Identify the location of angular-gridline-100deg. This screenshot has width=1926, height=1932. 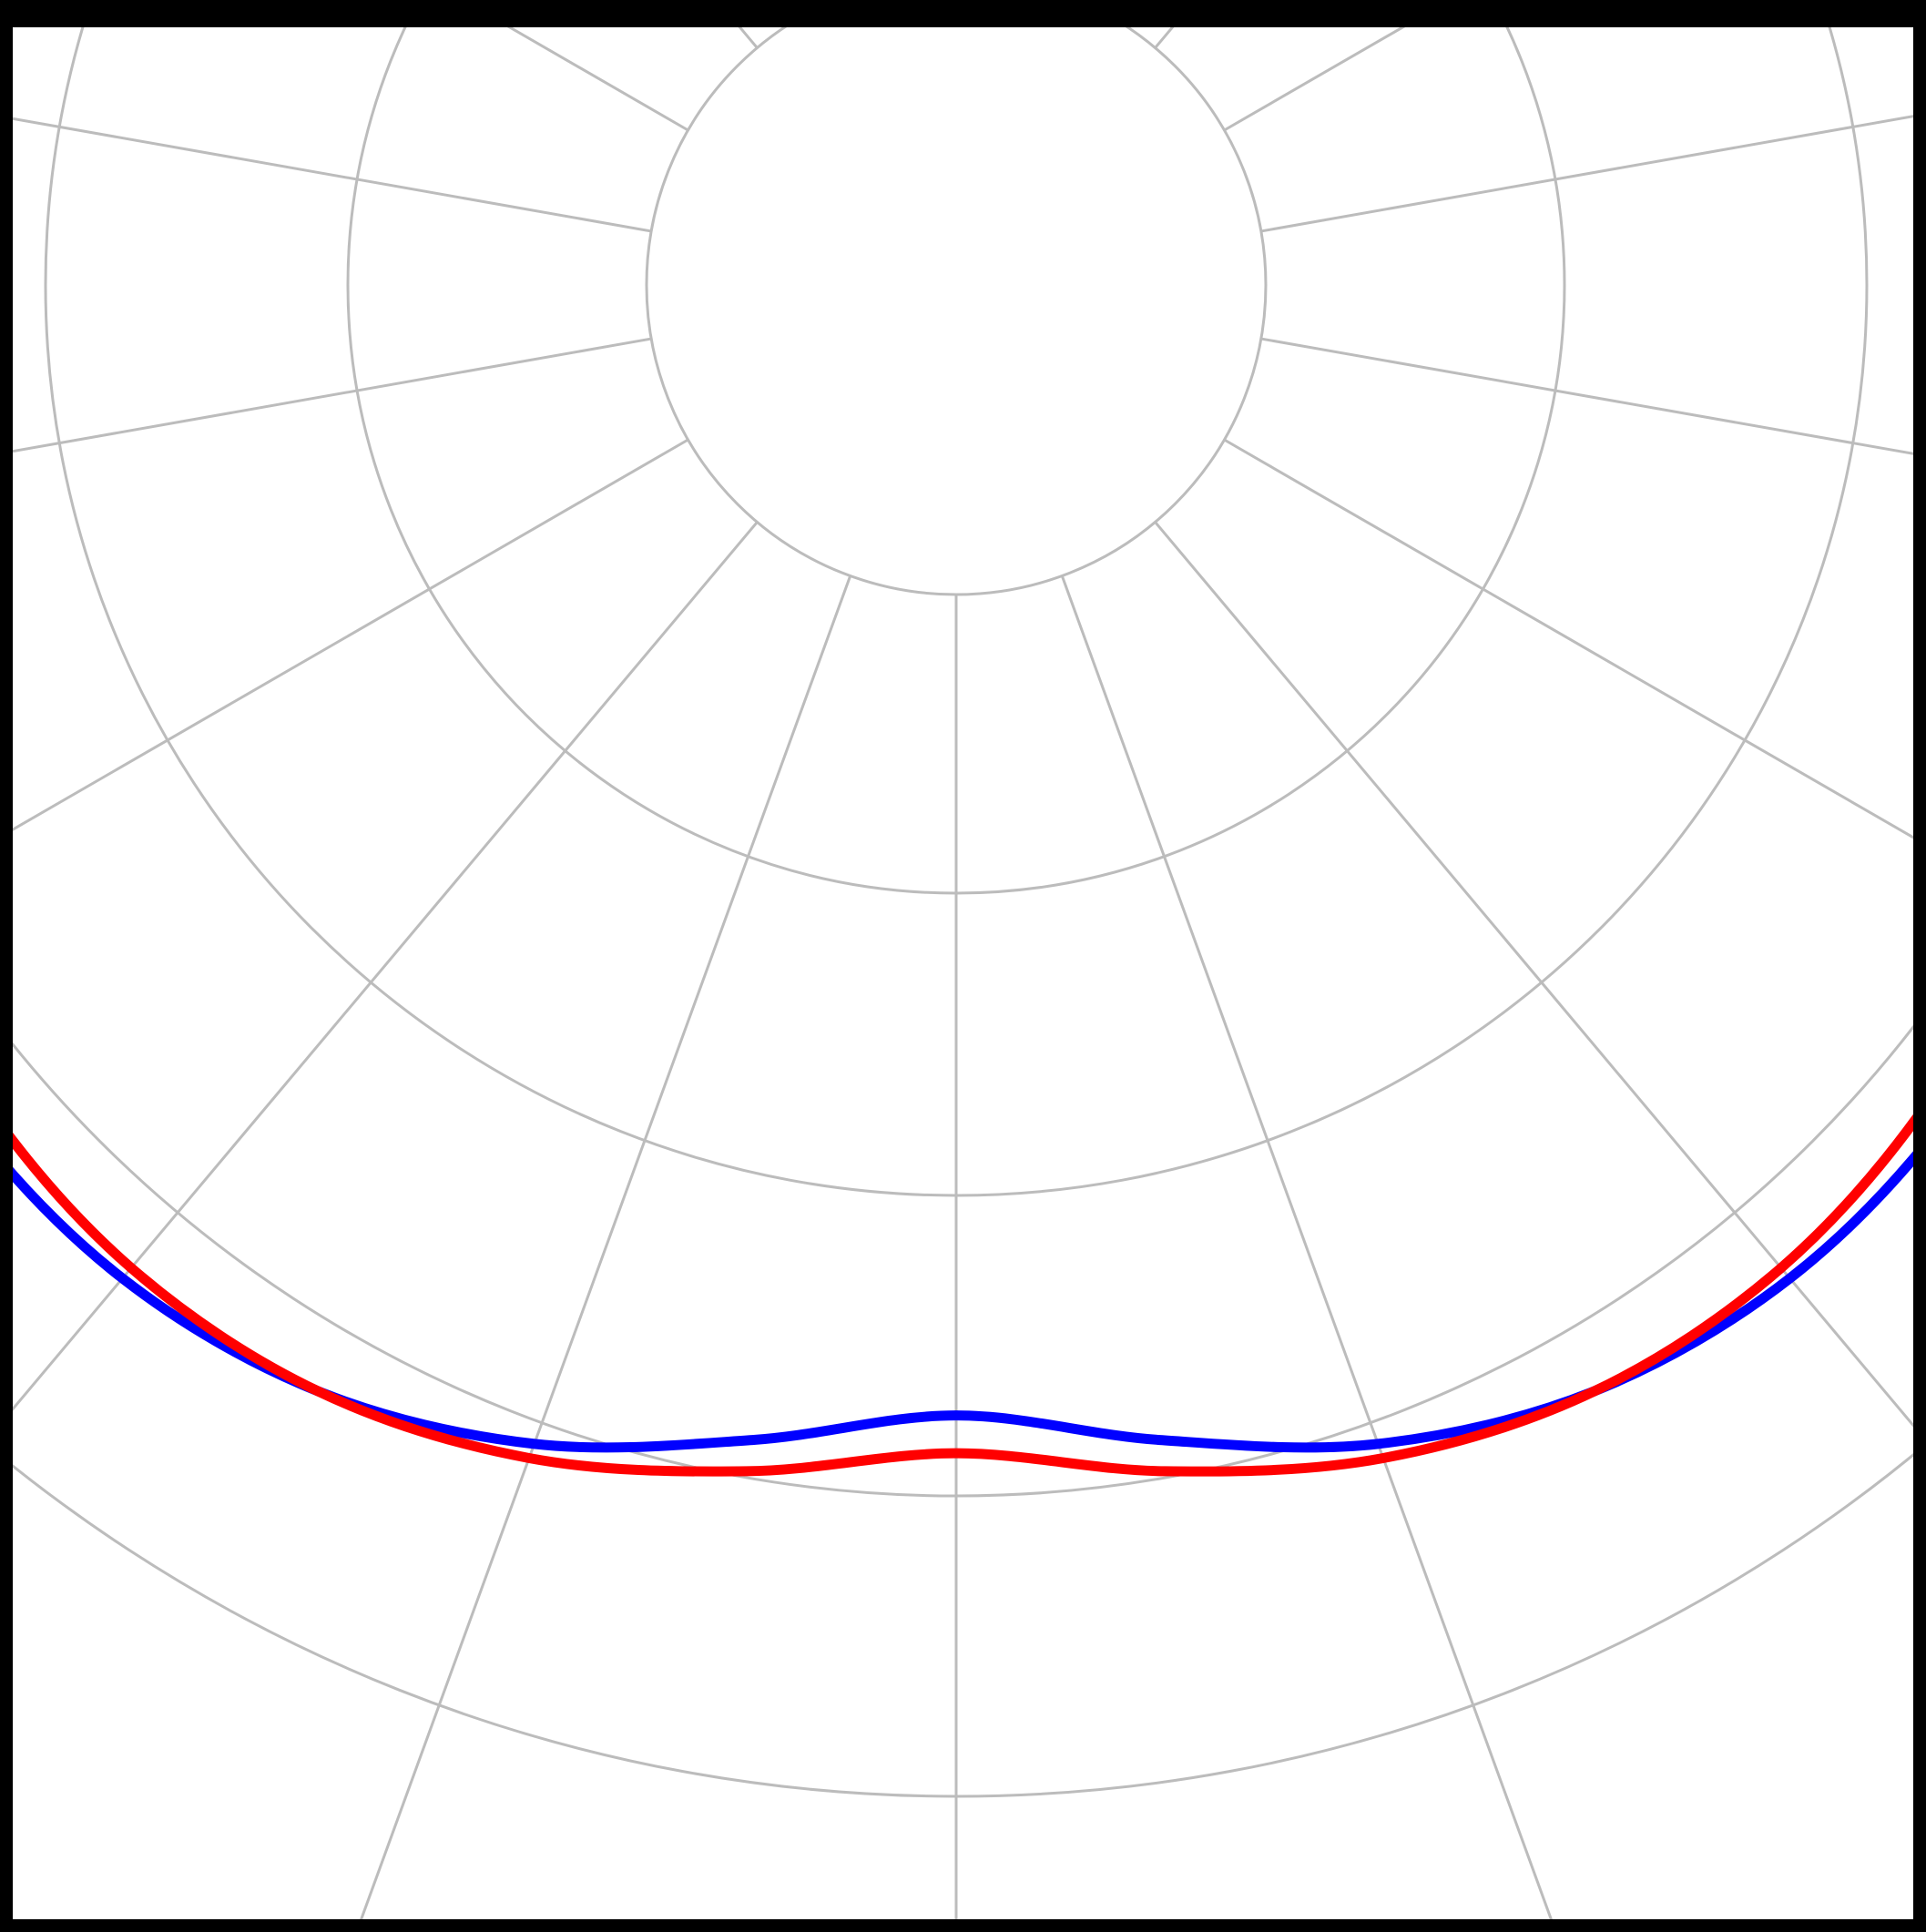
(1593, 561).